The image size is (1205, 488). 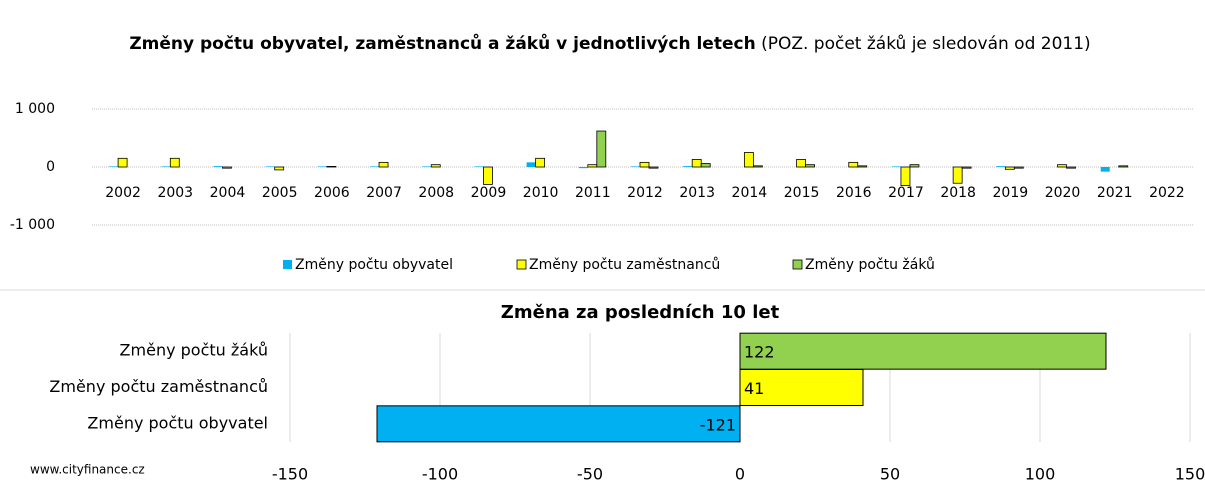 What do you see at coordinates (718, 424) in the screenshot?
I see `data-label: -121` at bounding box center [718, 424].